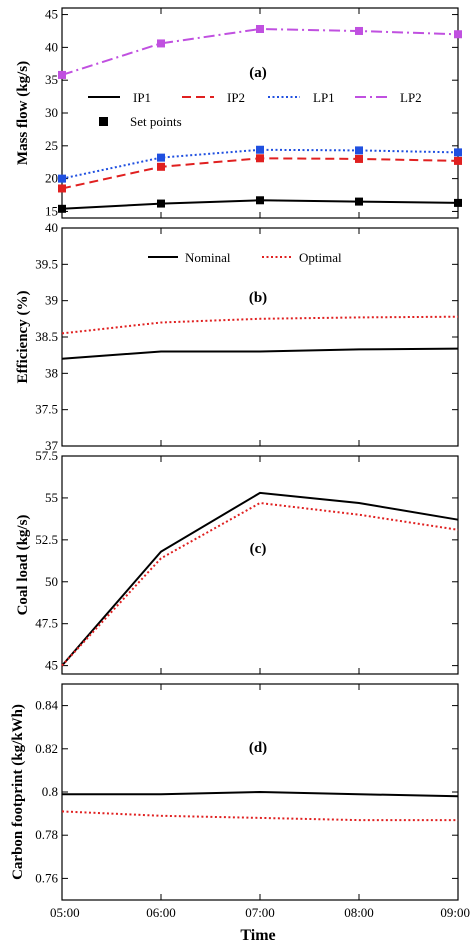 Image resolution: width=474 pixels, height=951 pixels. Describe the element at coordinates (142, 97) in the screenshot. I see `legend-ip1-label: IP1` at that location.